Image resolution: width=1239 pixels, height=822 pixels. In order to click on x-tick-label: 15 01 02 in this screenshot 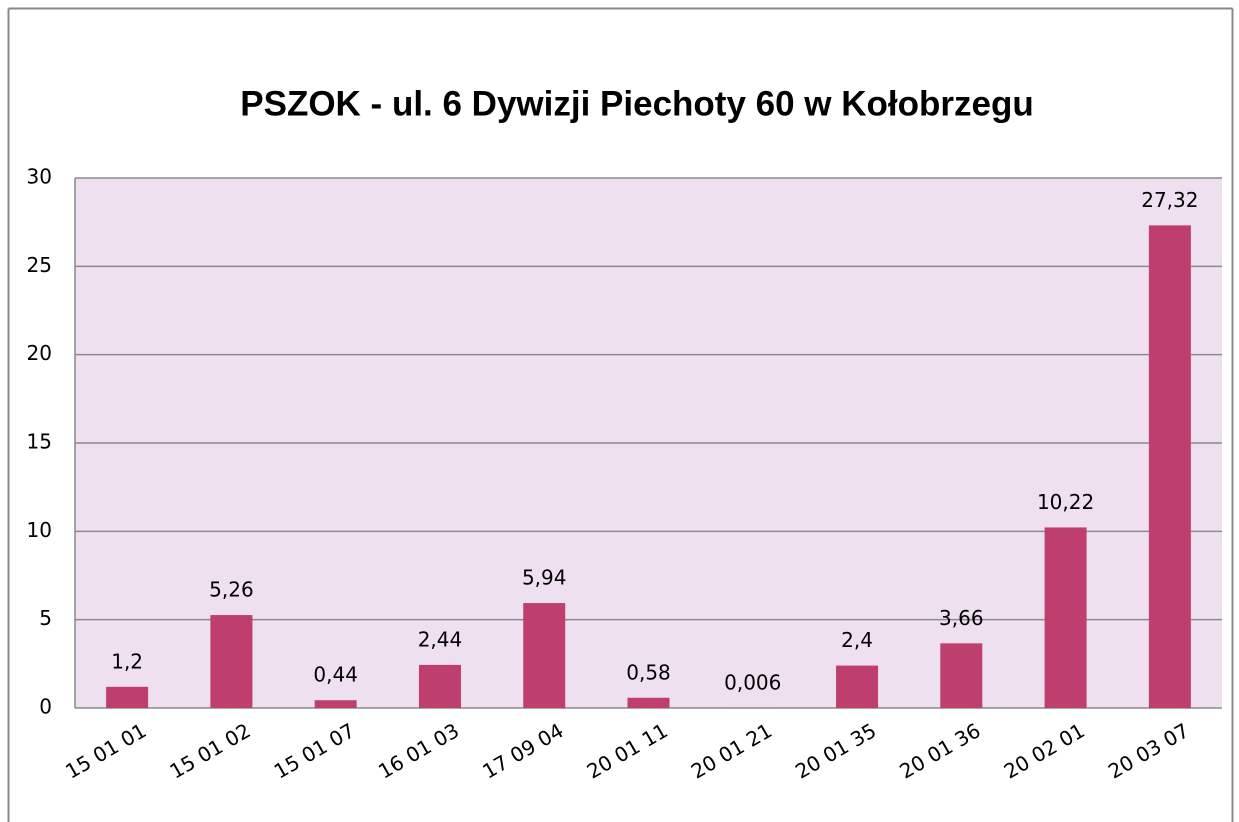, I will do `click(210, 750)`.